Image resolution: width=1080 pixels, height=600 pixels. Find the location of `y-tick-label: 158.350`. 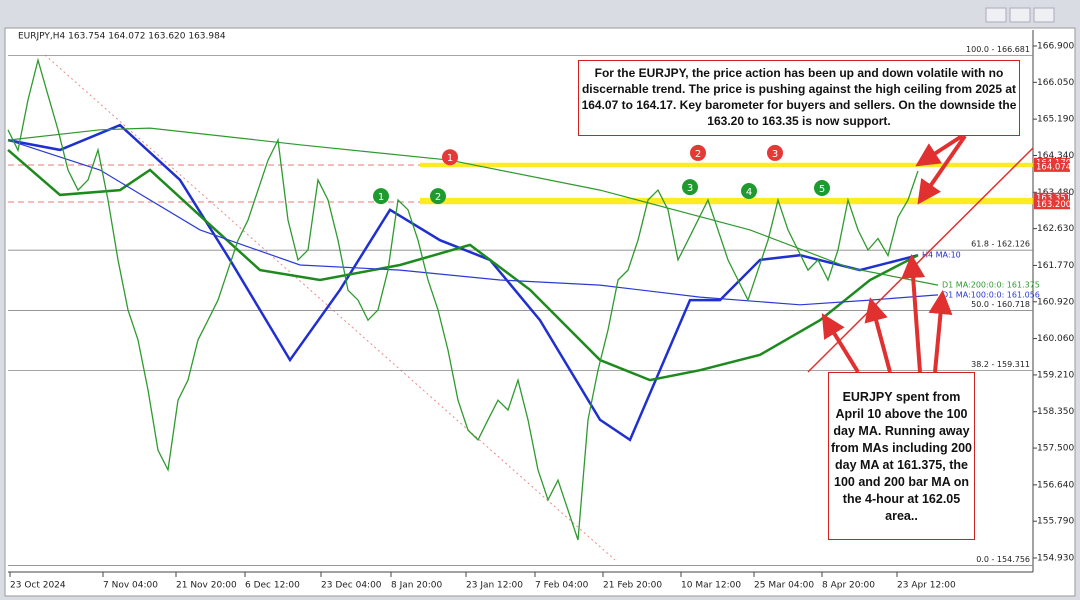

y-tick-label: 158.350 is located at coordinates (1055, 412).